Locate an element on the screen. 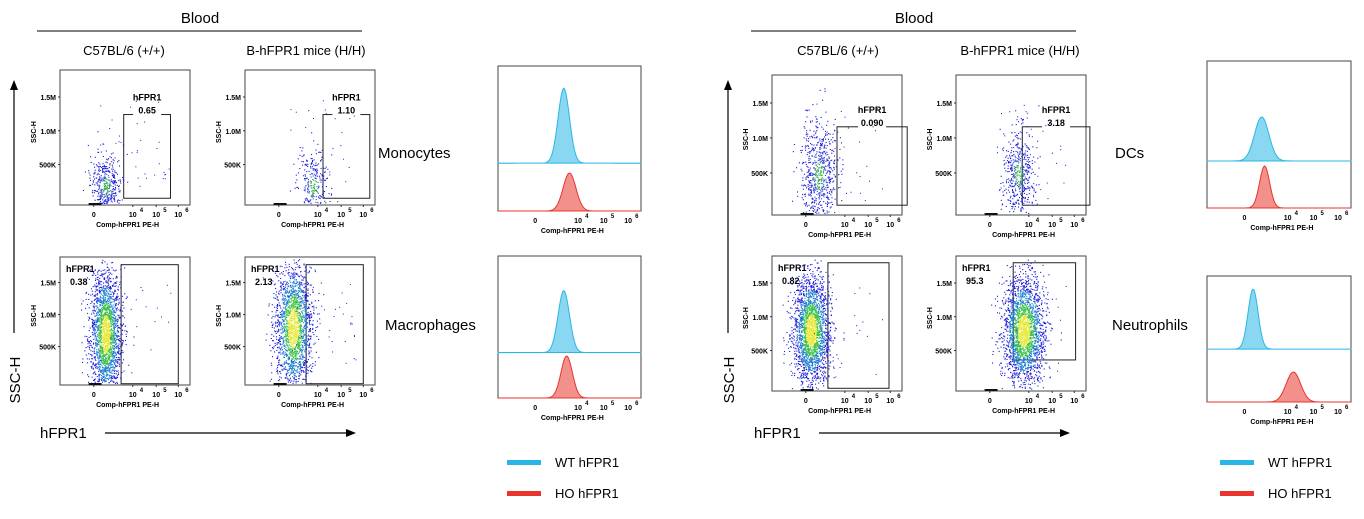  x-axis-title: Comp-hFPR1 PE-H is located at coordinates (312, 225).